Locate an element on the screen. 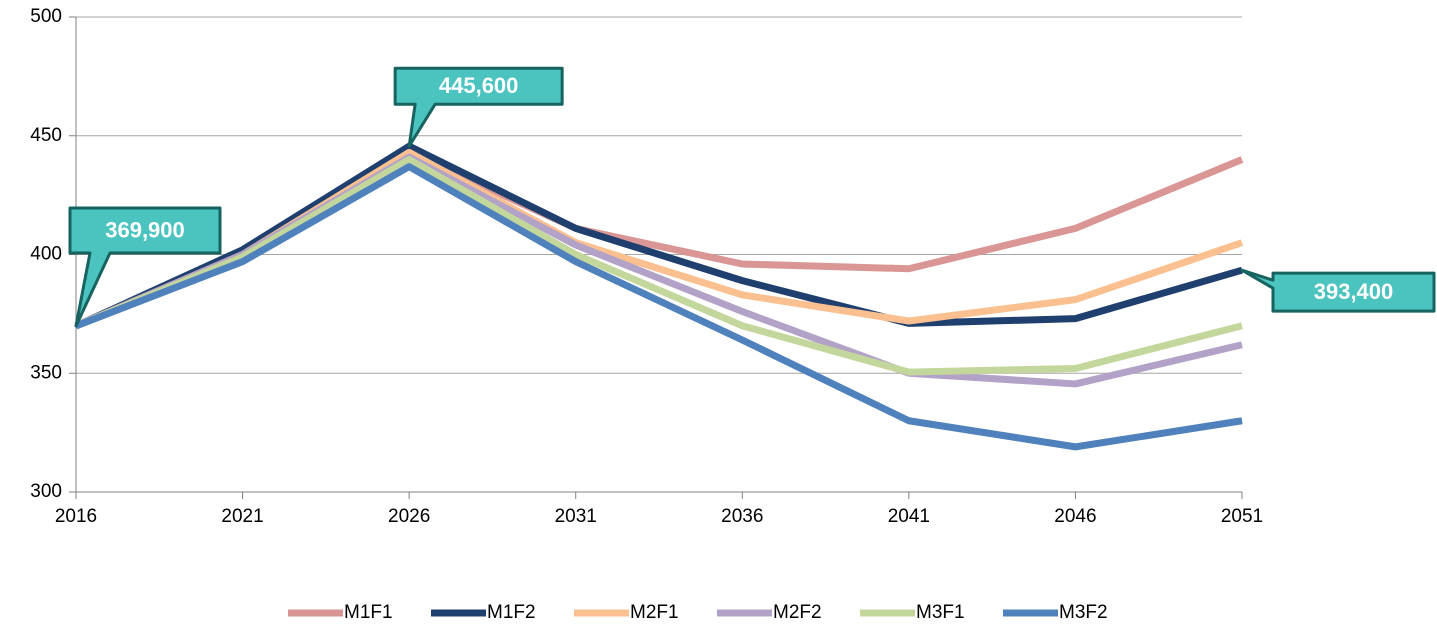 The image size is (1437, 627). callout-text: 369,900 is located at coordinates (145, 229).